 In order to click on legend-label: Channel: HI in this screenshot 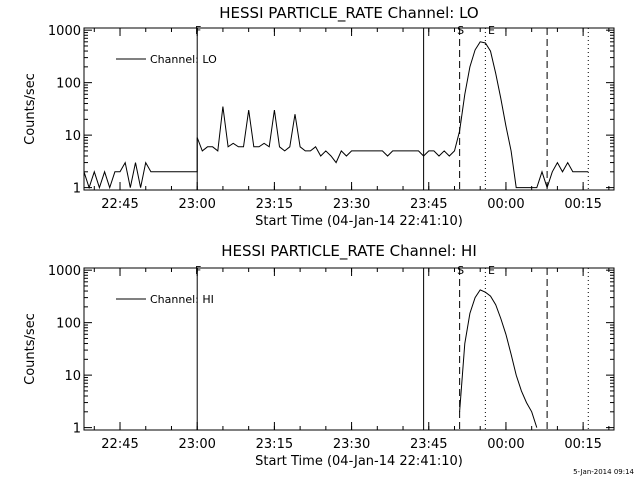, I will do `click(182, 299)`.